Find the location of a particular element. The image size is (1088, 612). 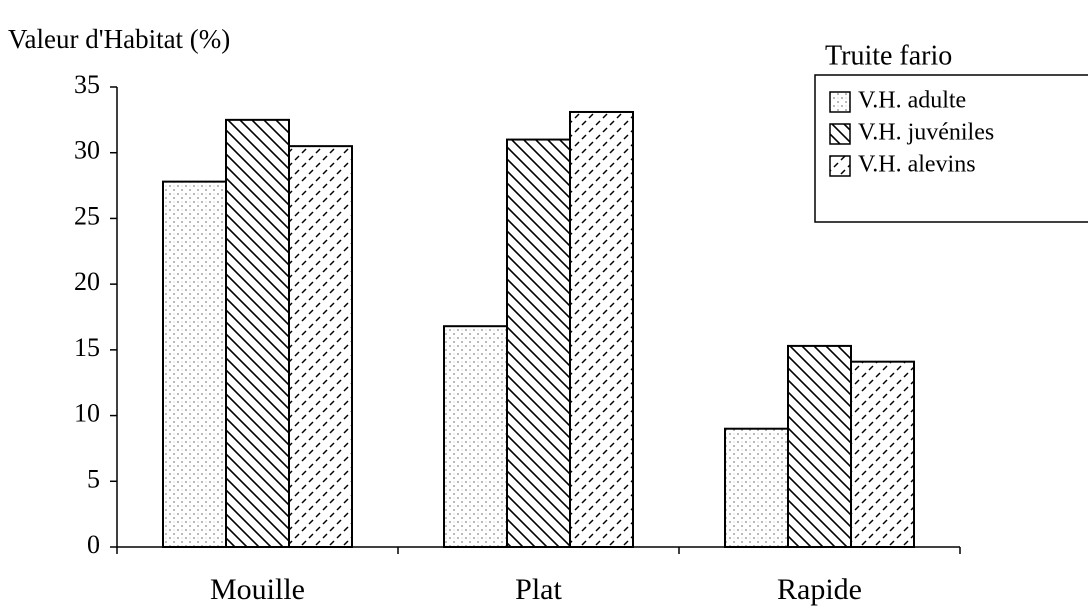

legend-box is located at coordinates (951, 148).